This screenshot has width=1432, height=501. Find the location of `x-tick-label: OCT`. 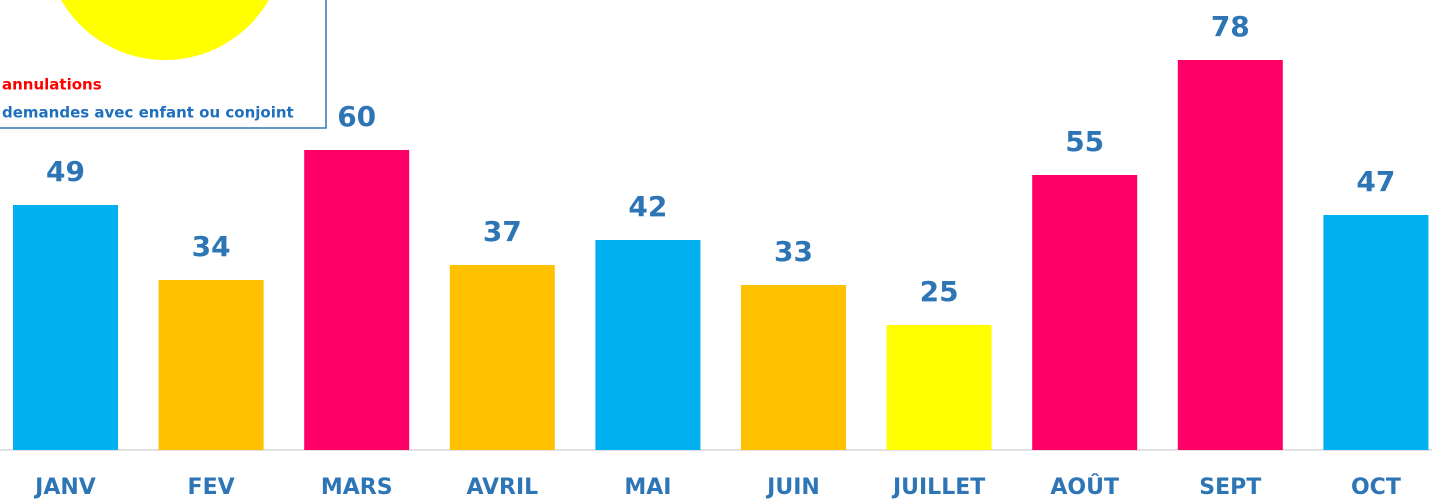

x-tick-label: OCT is located at coordinates (1376, 487).